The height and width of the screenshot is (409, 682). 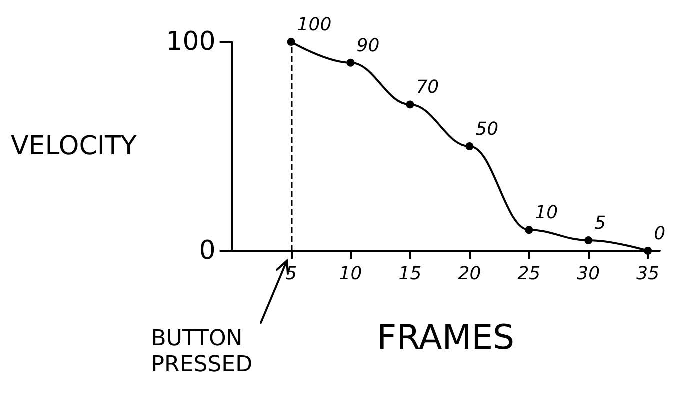 What do you see at coordinates (314, 25) in the screenshot?
I see `data-label: 100` at bounding box center [314, 25].